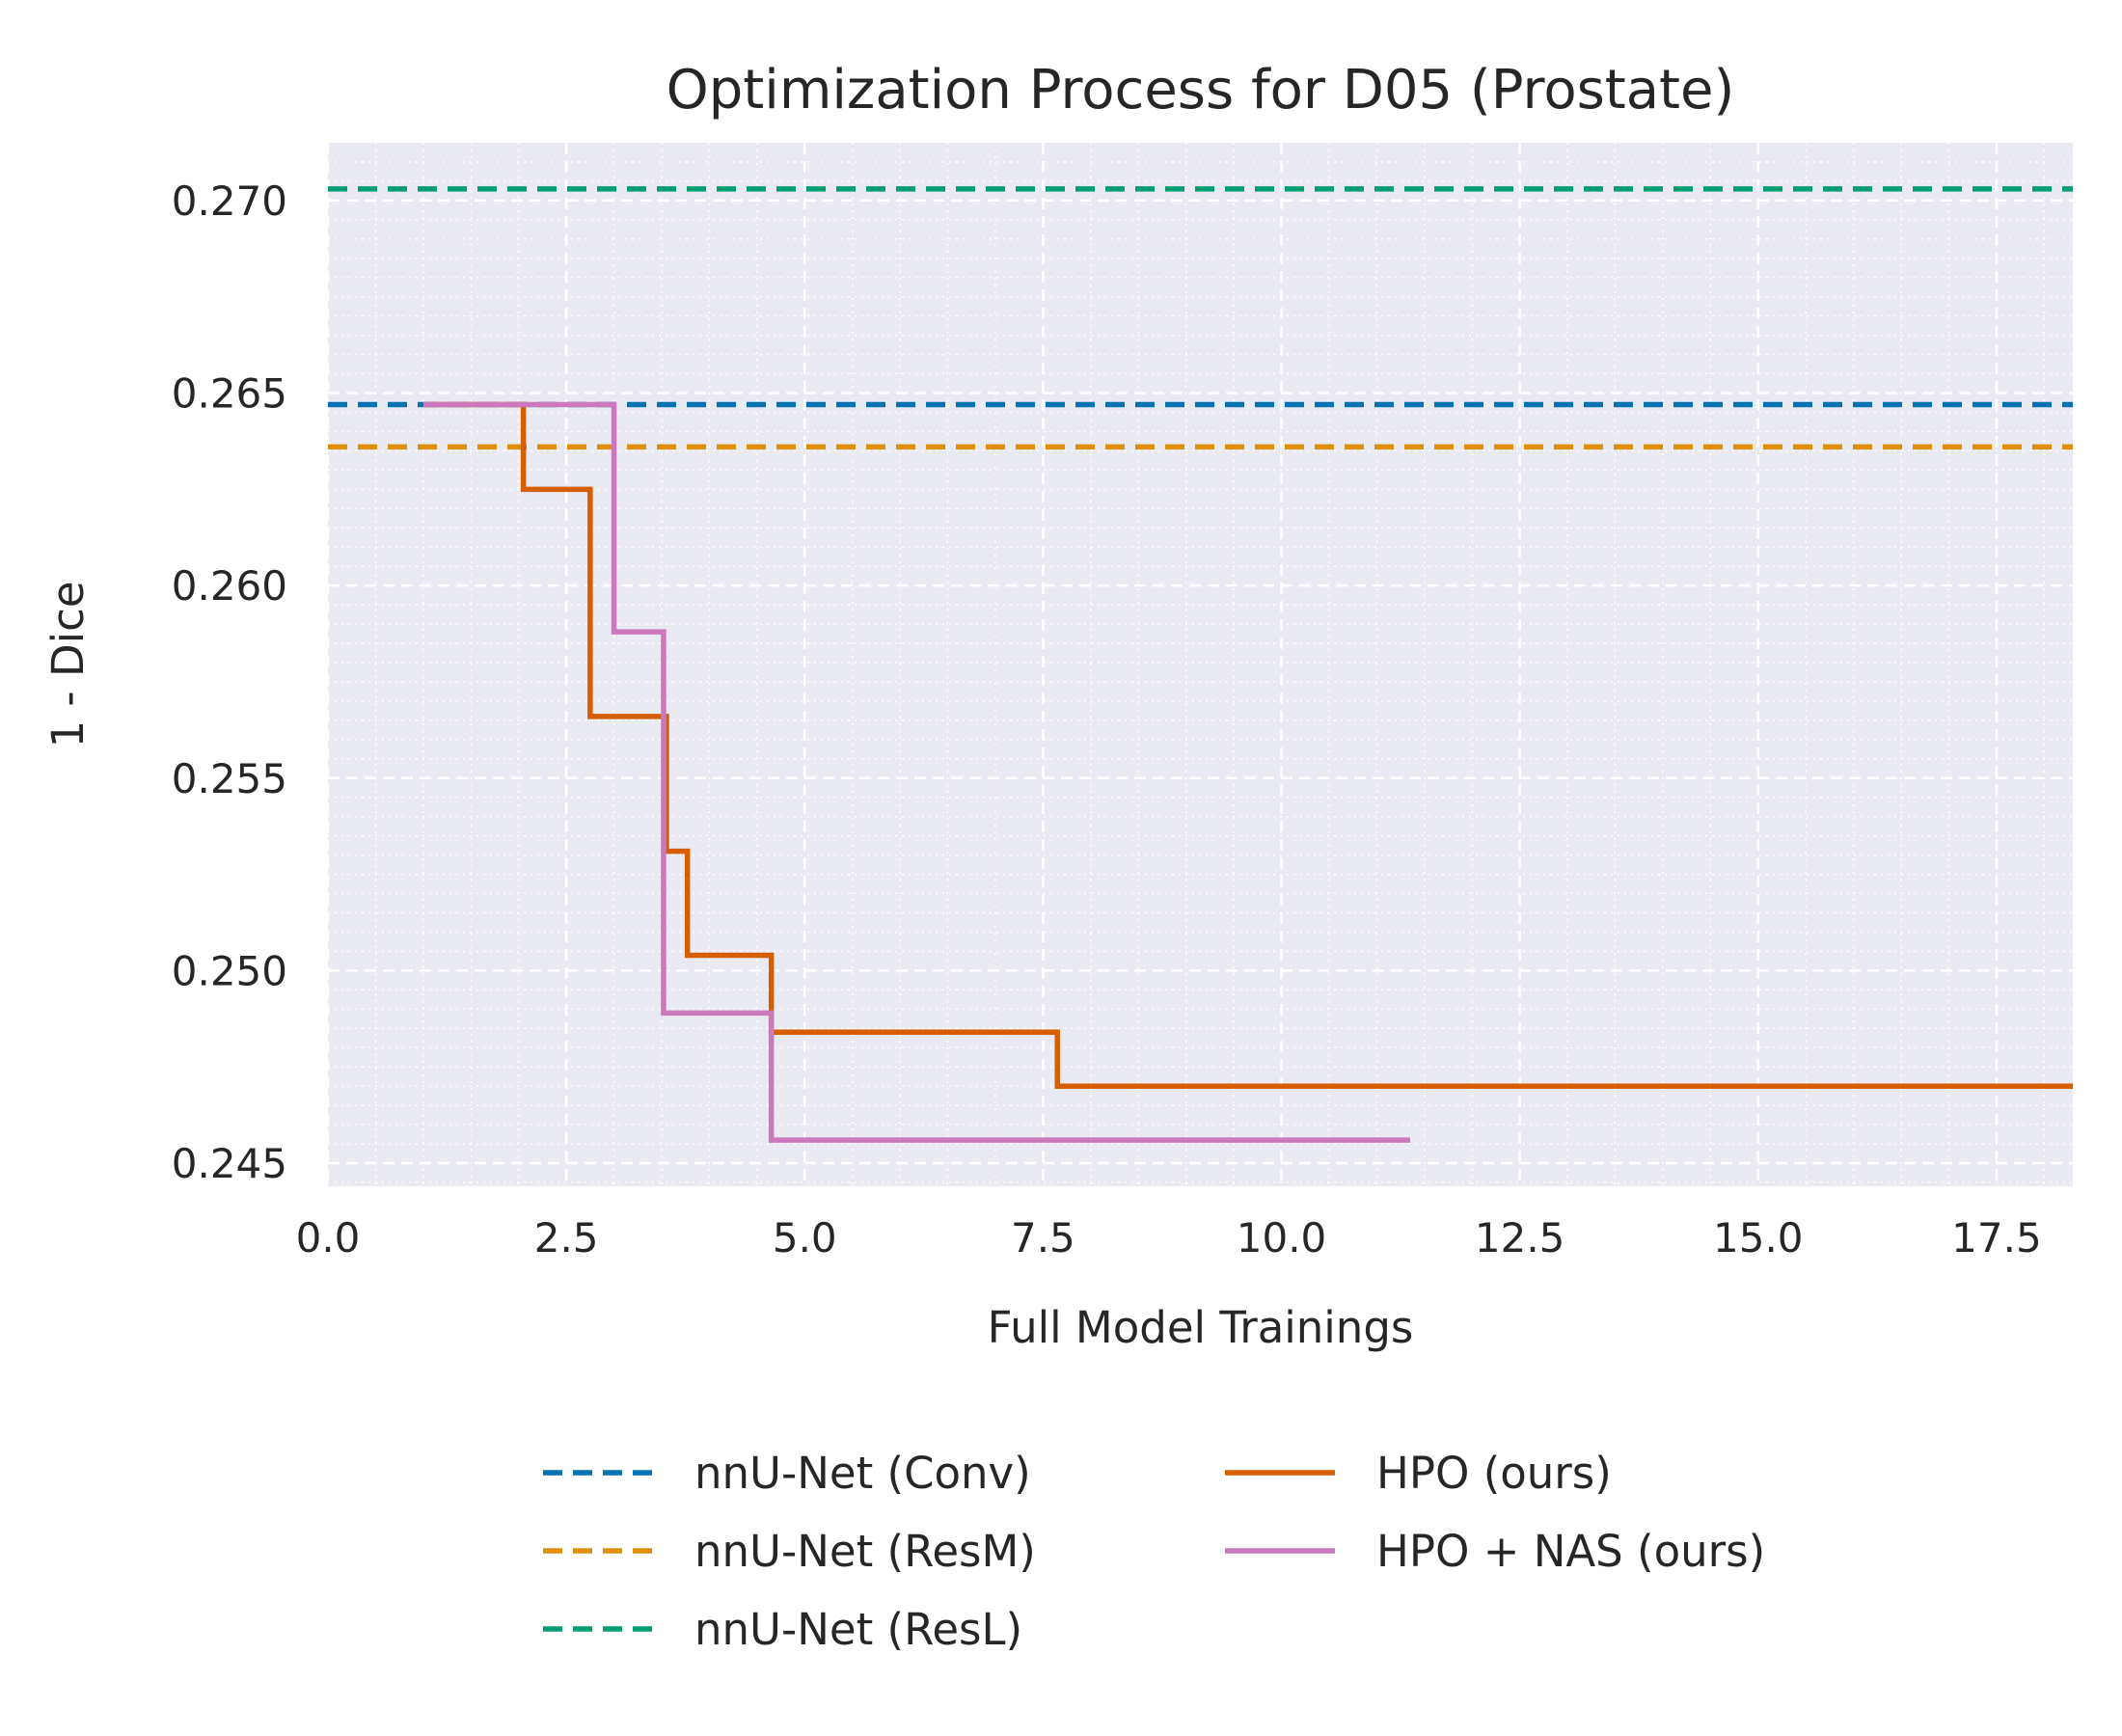 The width and height of the screenshot is (2122, 1736). Describe the element at coordinates (1520, 1238) in the screenshot. I see `x-tick-label: 12.5` at that location.